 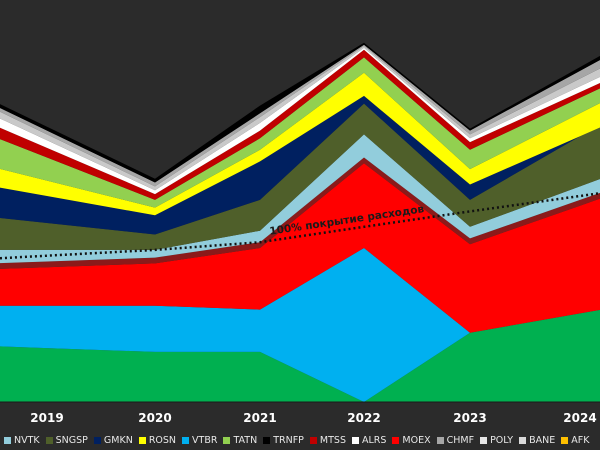 I want to click on legend-item-tatn: TATN, so click(x=240, y=440).